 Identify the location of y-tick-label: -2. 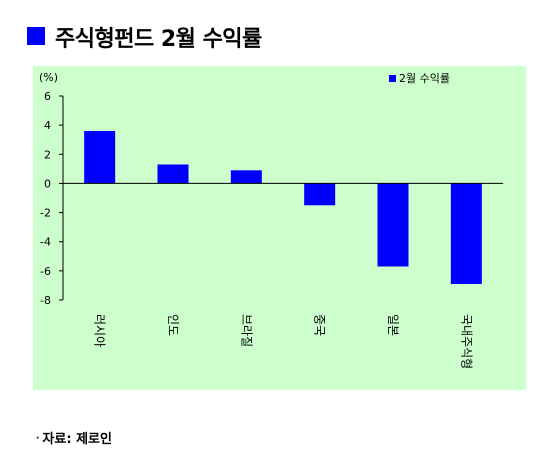
(45, 213).